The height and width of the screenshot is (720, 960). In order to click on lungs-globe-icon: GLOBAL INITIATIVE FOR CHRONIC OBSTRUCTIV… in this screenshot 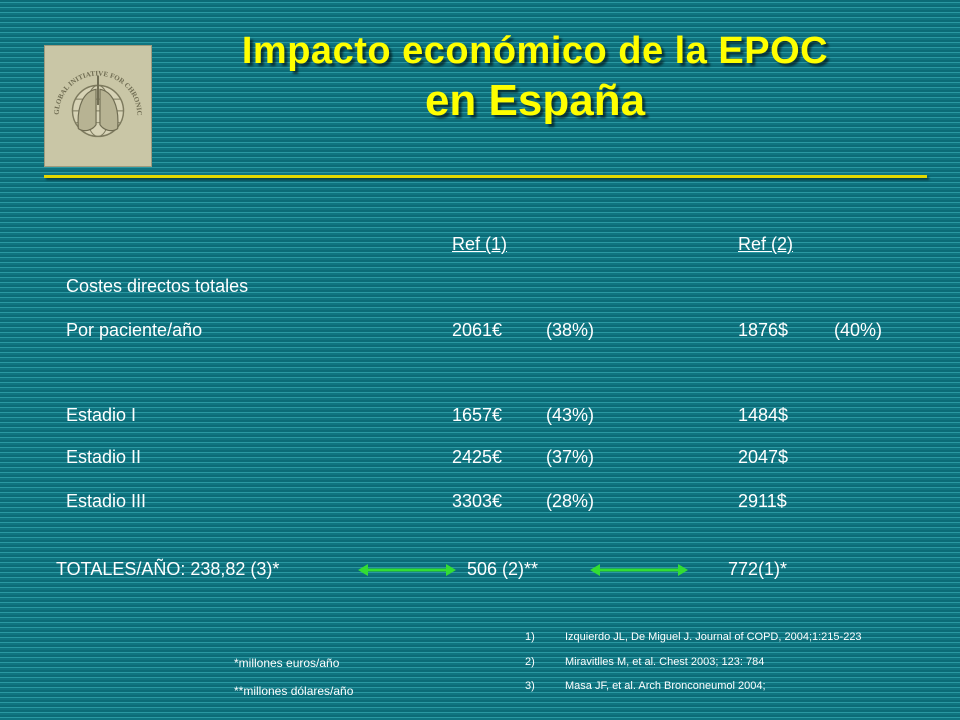, I will do `click(94, 92)`.